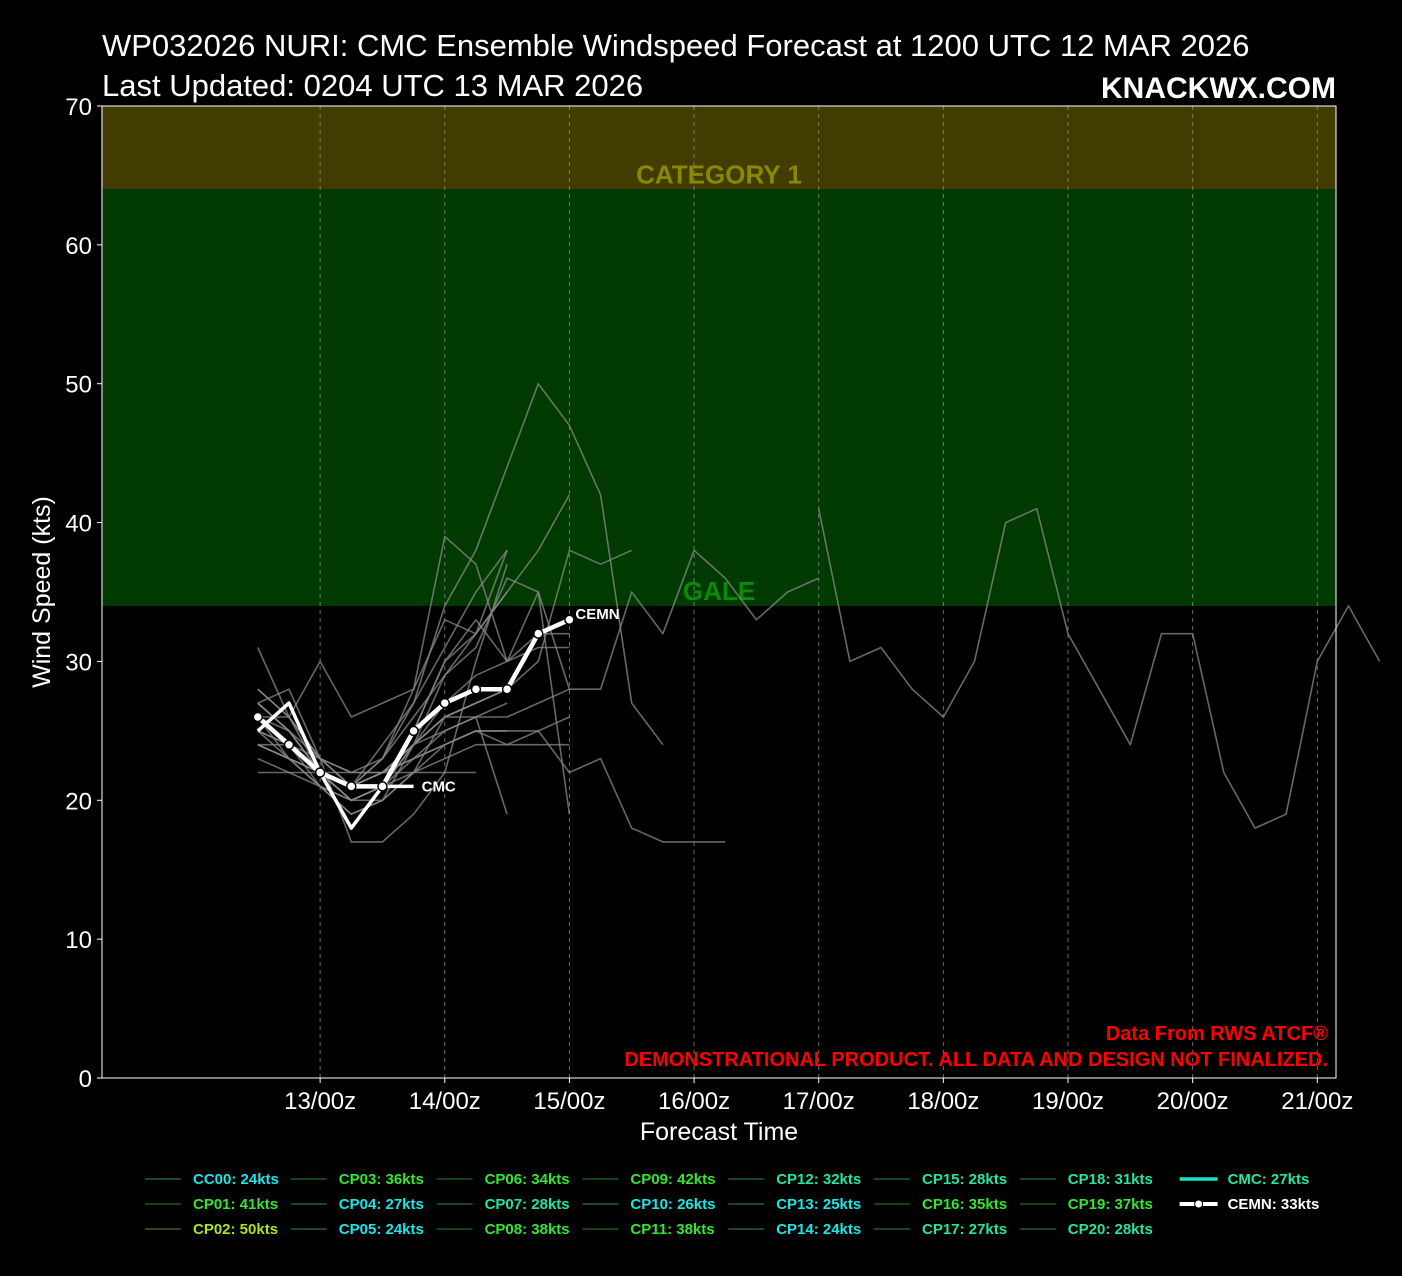 The width and height of the screenshot is (1402, 1276). What do you see at coordinates (381, 1204) in the screenshot?
I see `legend-label: CP04: 27kts` at bounding box center [381, 1204].